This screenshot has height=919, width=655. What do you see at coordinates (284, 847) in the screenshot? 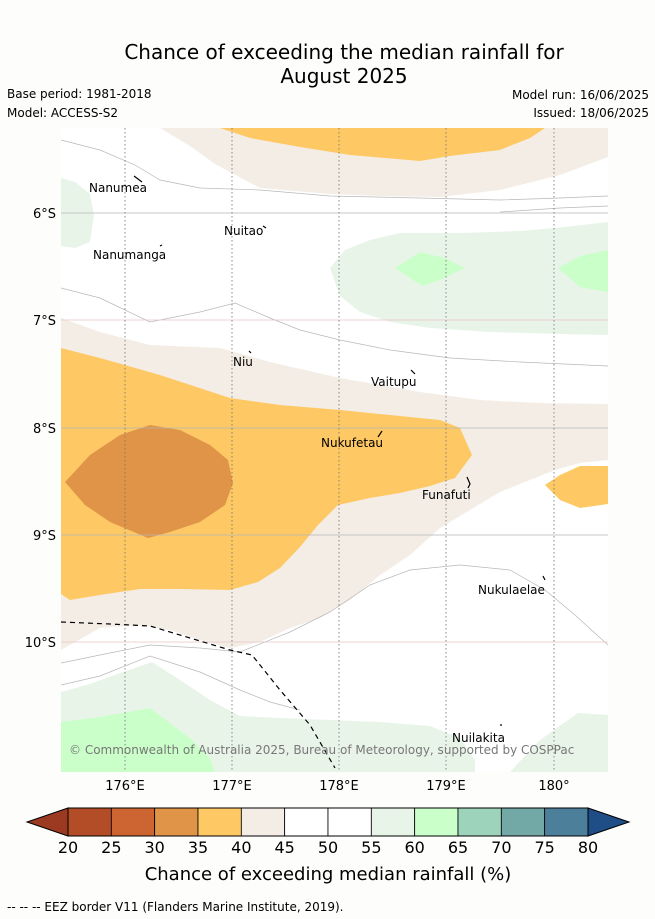
I see `colorbar-tick-45: 45` at bounding box center [284, 847].